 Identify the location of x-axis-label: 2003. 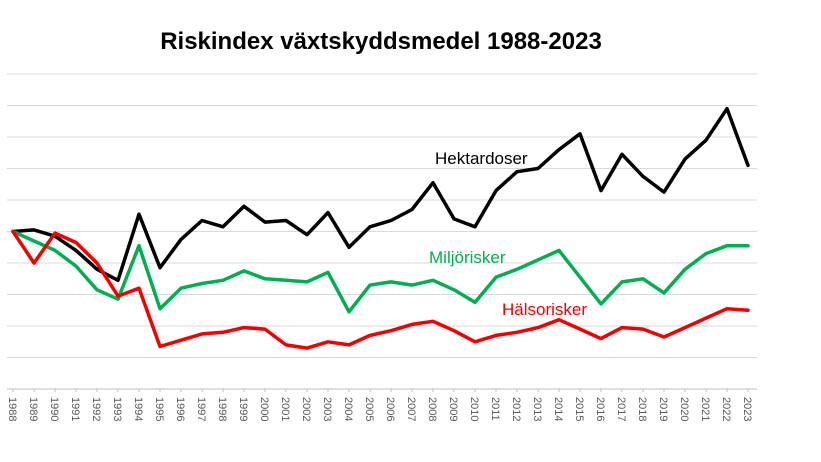
(327, 409).